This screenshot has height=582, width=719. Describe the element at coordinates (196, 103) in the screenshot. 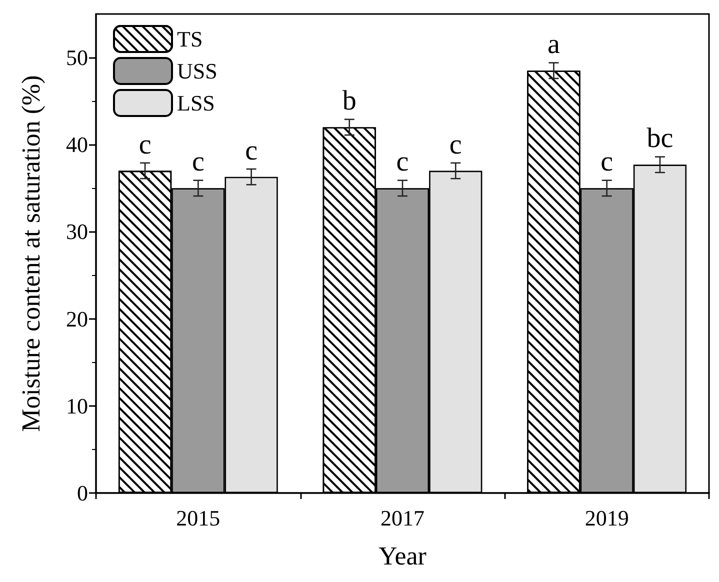

I see `legend-label: LSS` at that location.